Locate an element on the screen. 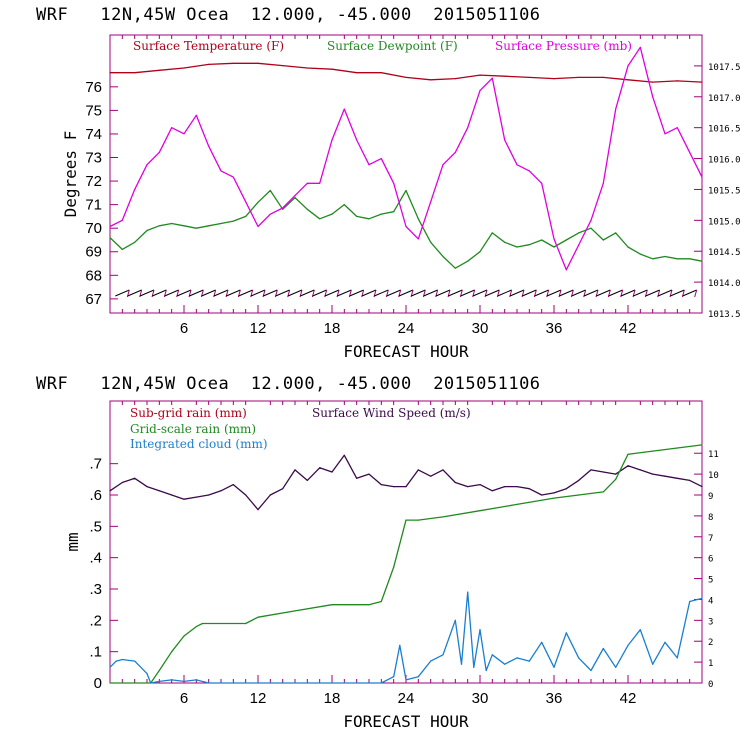 Image resolution: width=740 pixels, height=740 pixels. legend-entry: Surface Wind Speed (m/s) is located at coordinates (391, 413).